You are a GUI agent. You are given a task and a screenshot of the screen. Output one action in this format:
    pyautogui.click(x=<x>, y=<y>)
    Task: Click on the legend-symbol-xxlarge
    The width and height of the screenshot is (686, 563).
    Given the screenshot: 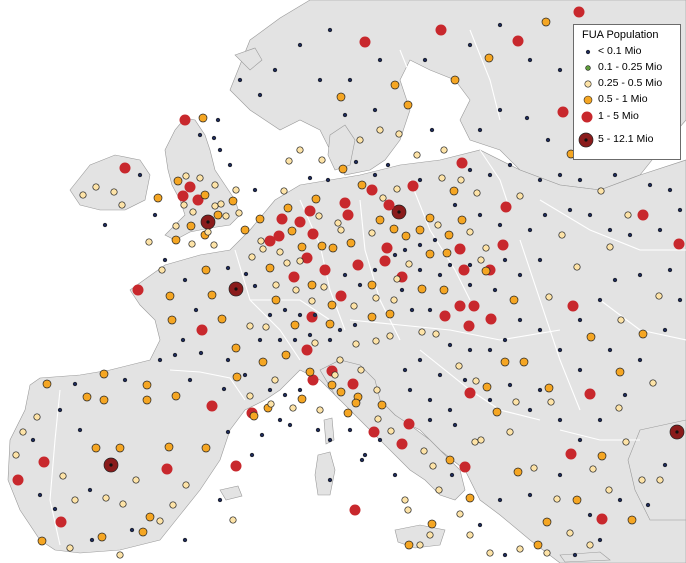 What is the action you would take?
    pyautogui.click(x=586, y=140)
    